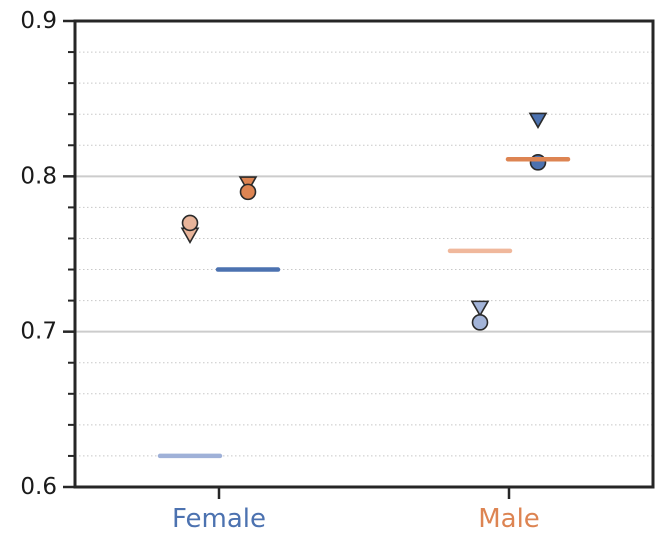 The image size is (665, 548). What do you see at coordinates (219, 519) in the screenshot?
I see `x-category-label: Female` at bounding box center [219, 519].